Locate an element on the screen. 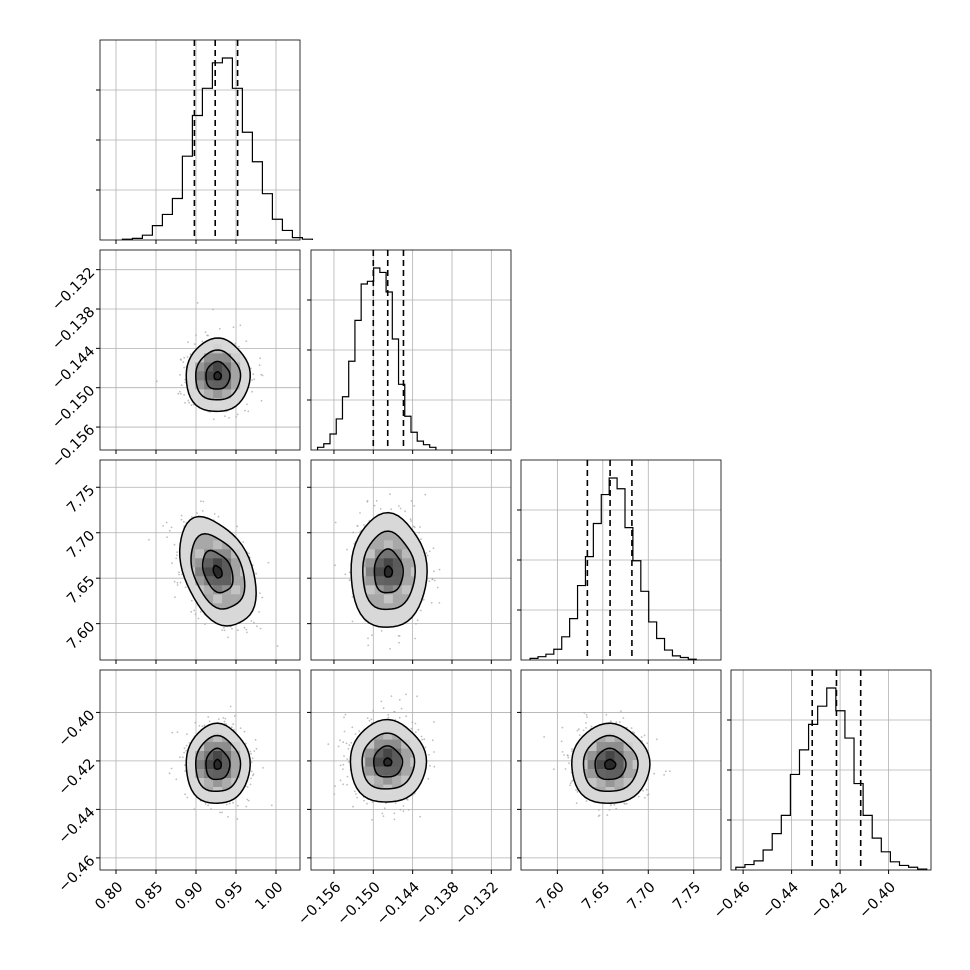  axes-frame is located at coordinates (411, 770).